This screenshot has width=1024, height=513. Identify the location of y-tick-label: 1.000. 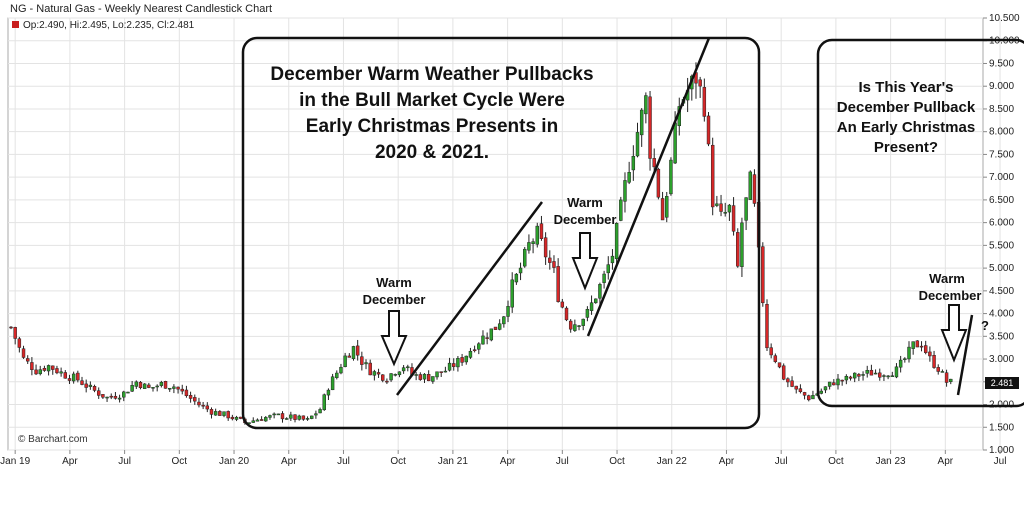
(1001, 450).